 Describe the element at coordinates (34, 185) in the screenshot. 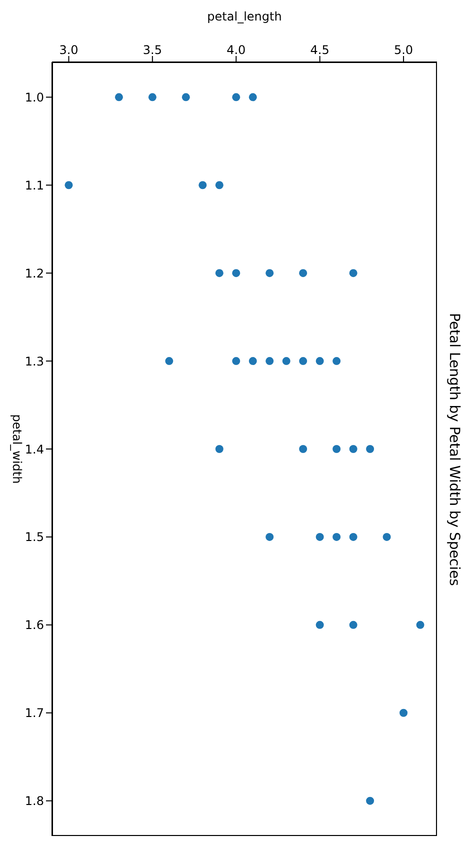

I see `y-tick-label: 1.1` at that location.